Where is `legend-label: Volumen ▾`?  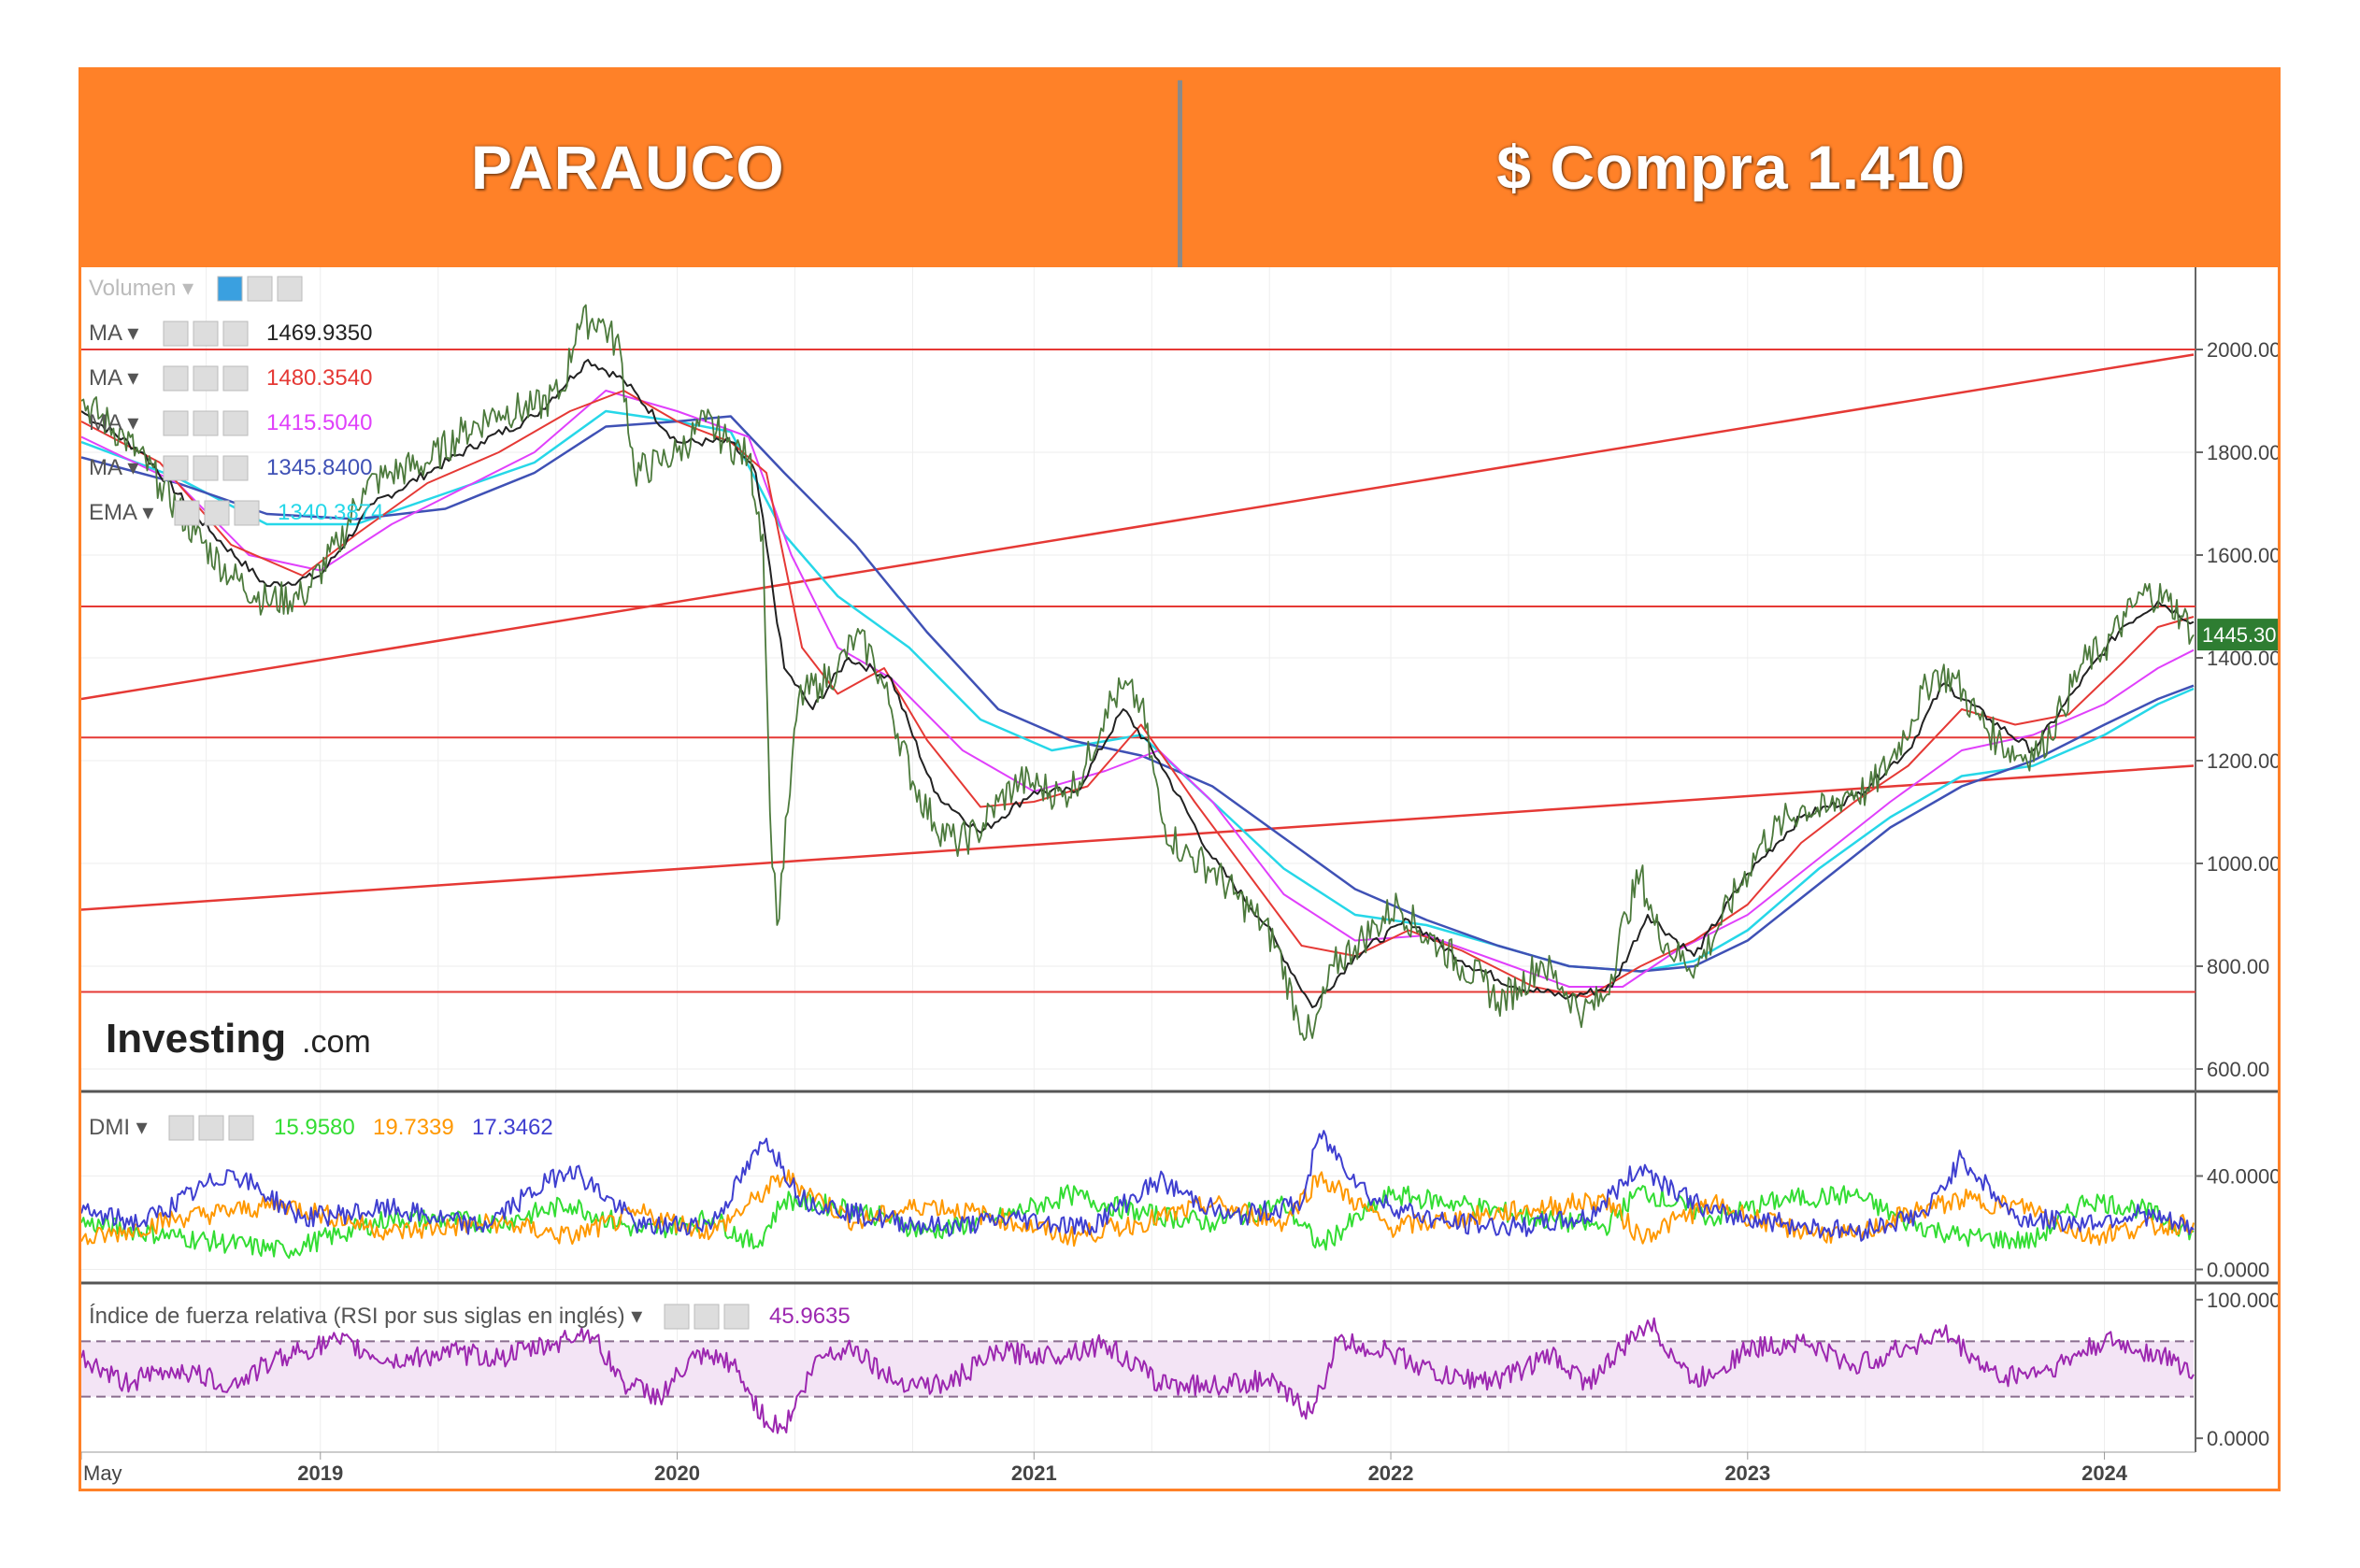 legend-label: Volumen ▾ is located at coordinates (141, 288).